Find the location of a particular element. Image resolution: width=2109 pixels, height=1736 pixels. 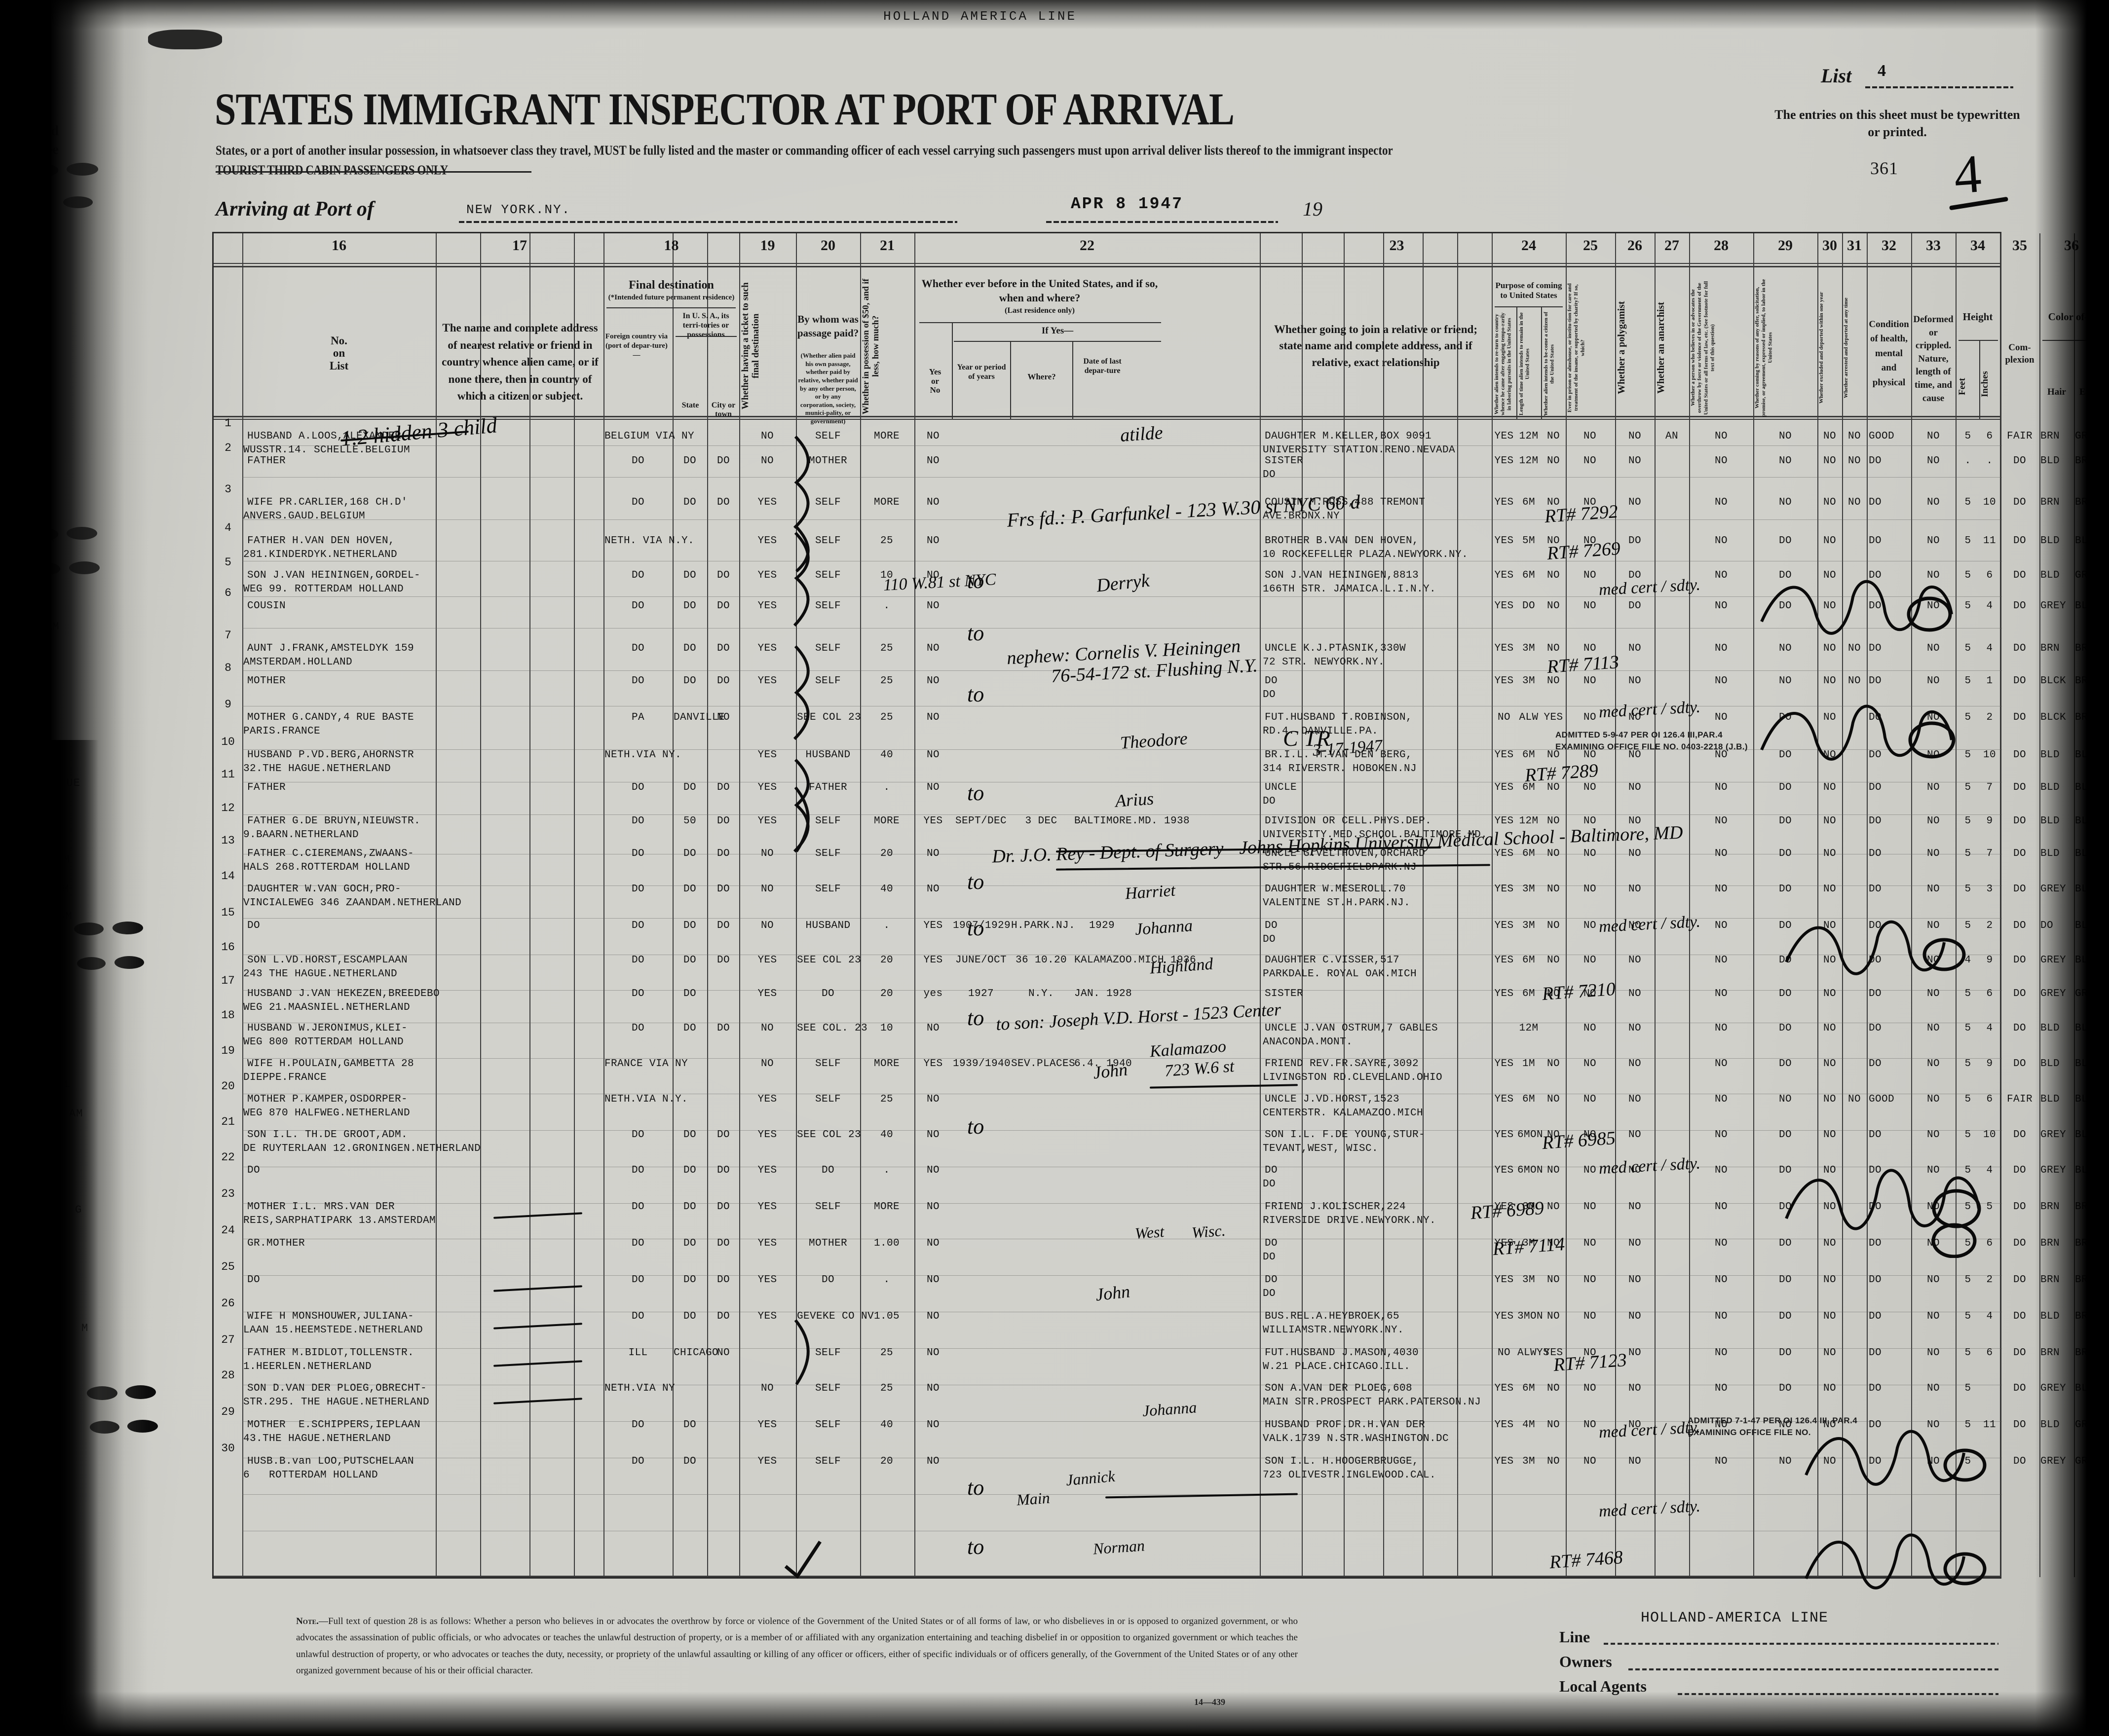

owners-rule is located at coordinates (1813, 1669).